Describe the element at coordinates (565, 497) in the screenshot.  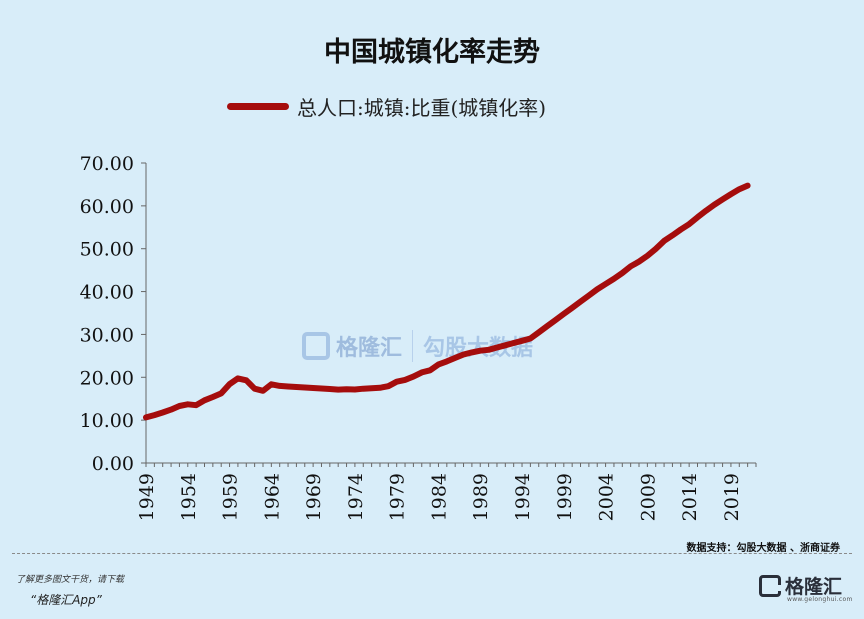
I see `x-tick-label: 1999` at that location.